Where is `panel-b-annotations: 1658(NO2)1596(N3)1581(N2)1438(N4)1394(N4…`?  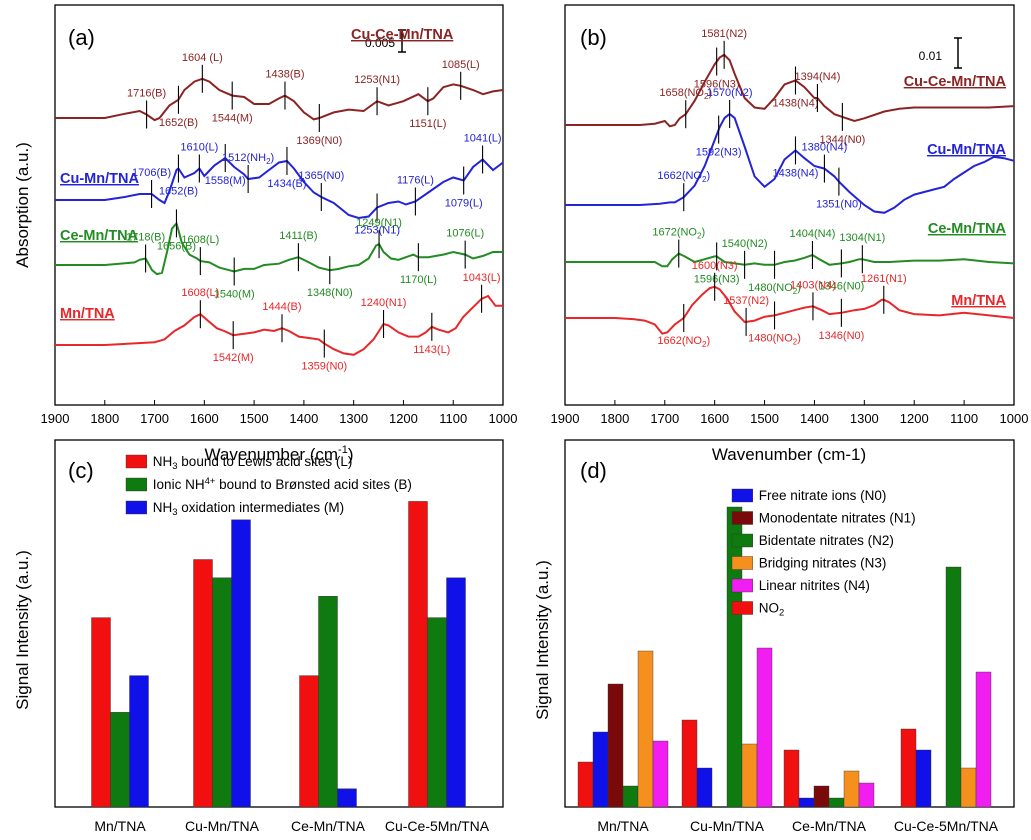 panel-b-annotations: 1658(NO2)1596(N3)1581(N2)1438(N4)1394(N4… is located at coordinates (779, 188).